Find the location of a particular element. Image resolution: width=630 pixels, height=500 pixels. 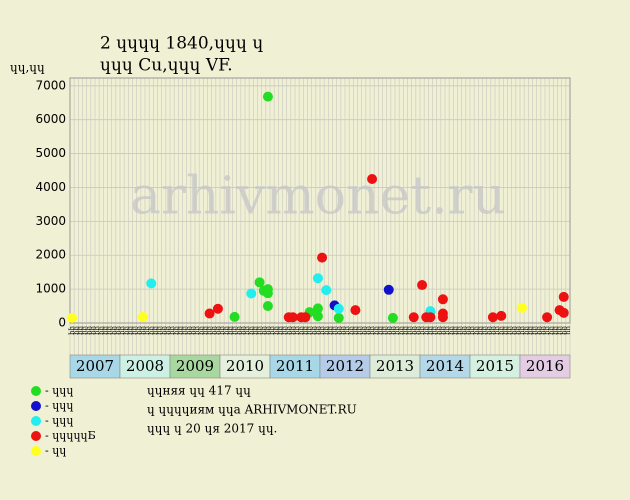

year-cell is located at coordinates (545, 366).